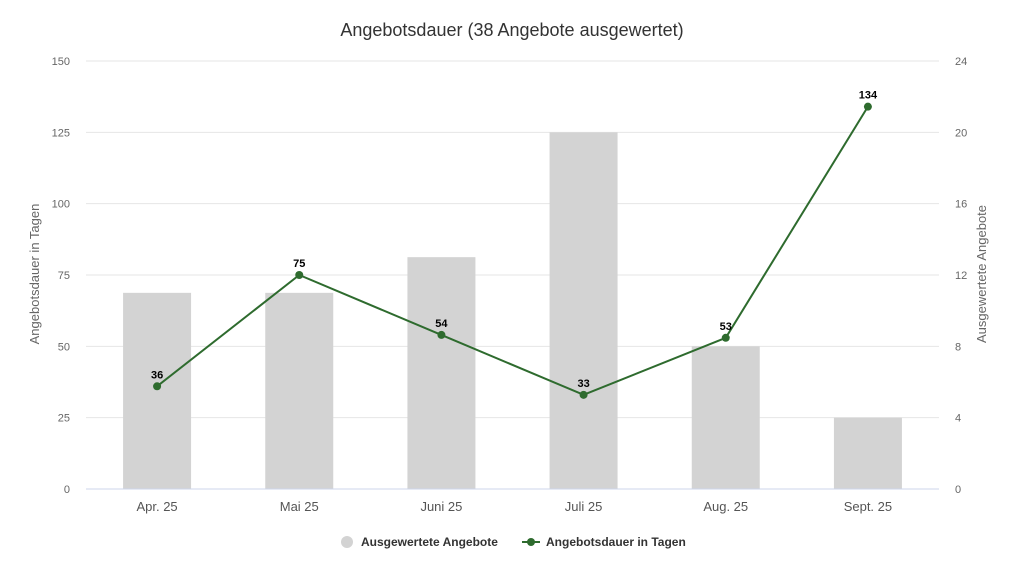 Image resolution: width=1024 pixels, height=576 pixels. What do you see at coordinates (441, 506) in the screenshot?
I see `x-tick-label: Juni 25` at bounding box center [441, 506].